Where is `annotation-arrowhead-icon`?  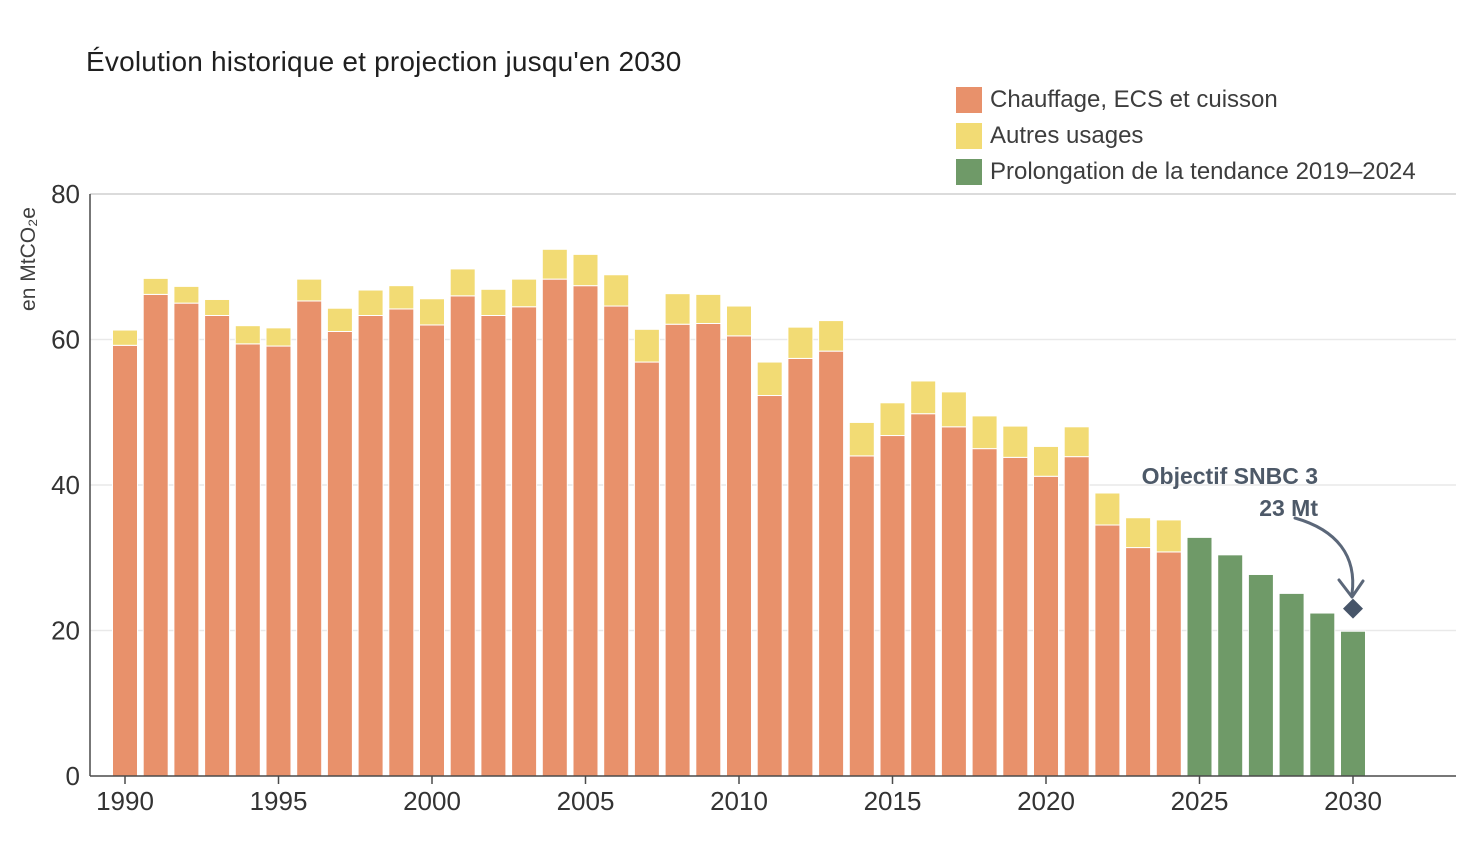 annotation-arrowhead-icon is located at coordinates (1351, 588).